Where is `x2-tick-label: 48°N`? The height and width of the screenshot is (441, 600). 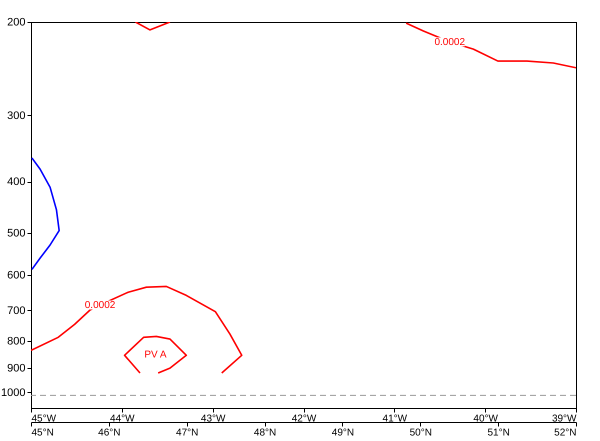
x2-tick-label: 48°N is located at coordinates (265, 433).